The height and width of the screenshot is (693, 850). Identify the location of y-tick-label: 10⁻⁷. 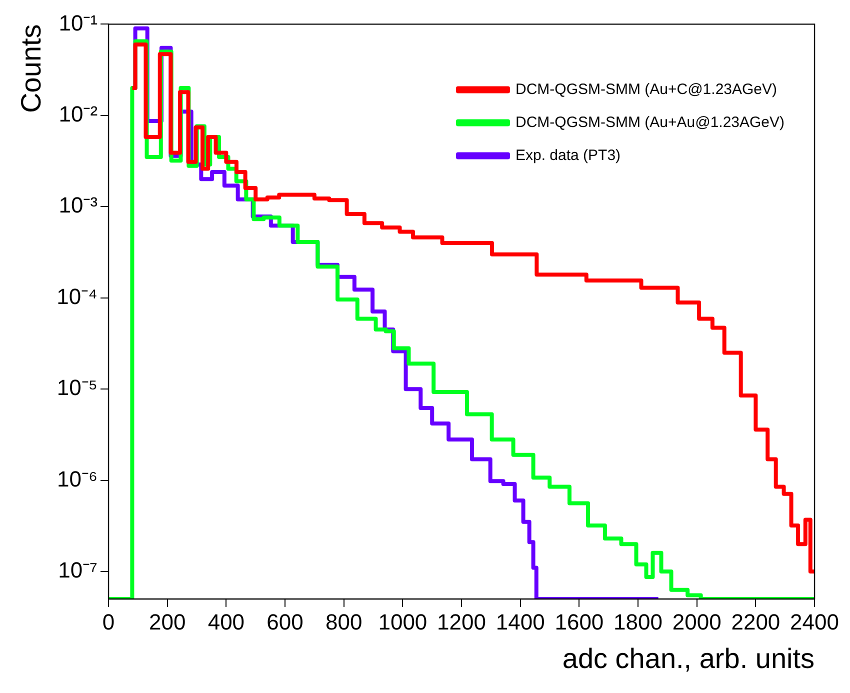
(78, 570).